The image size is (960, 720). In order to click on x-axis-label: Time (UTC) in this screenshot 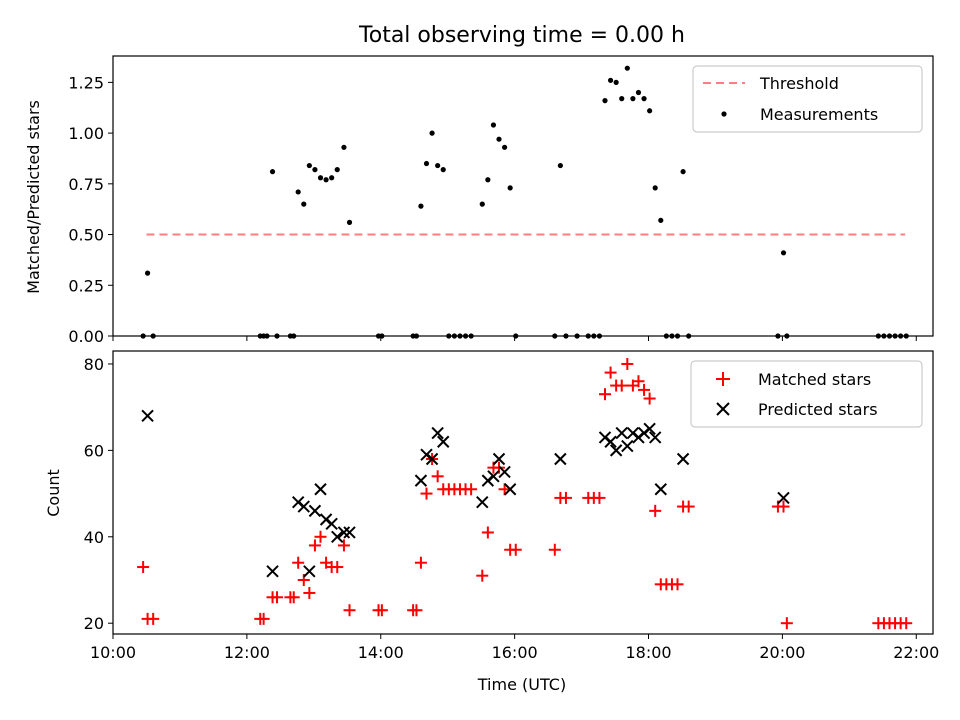, I will do `click(521, 684)`.